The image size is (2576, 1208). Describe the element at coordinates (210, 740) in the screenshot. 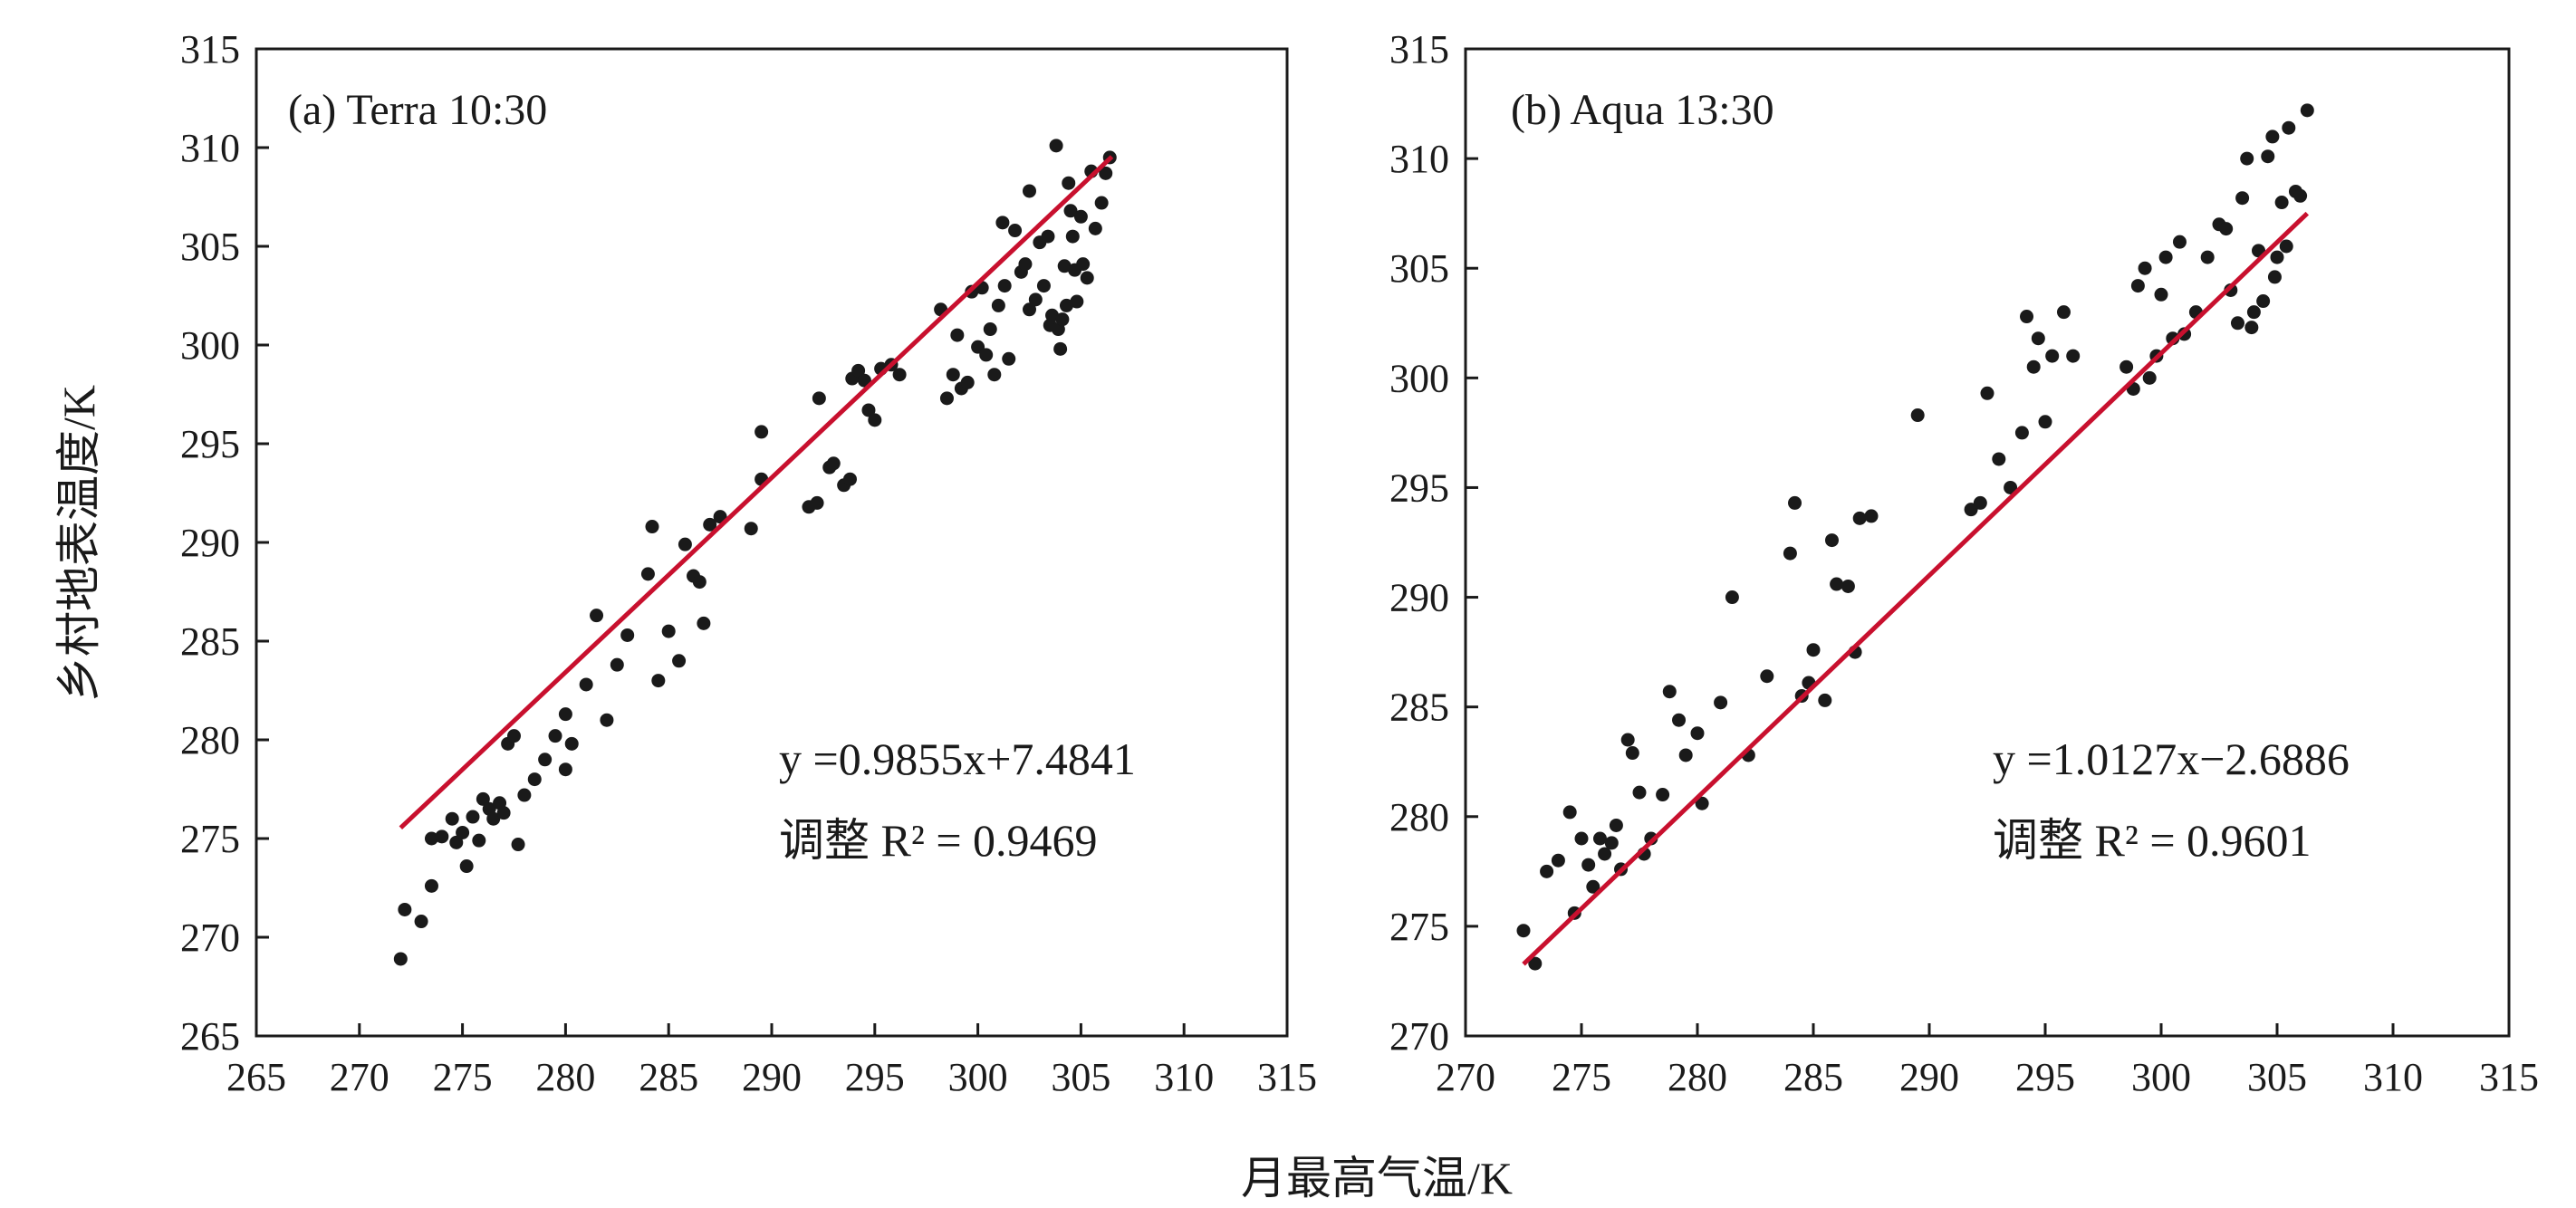

I see `panel-a-y-tick-label: 280` at that location.